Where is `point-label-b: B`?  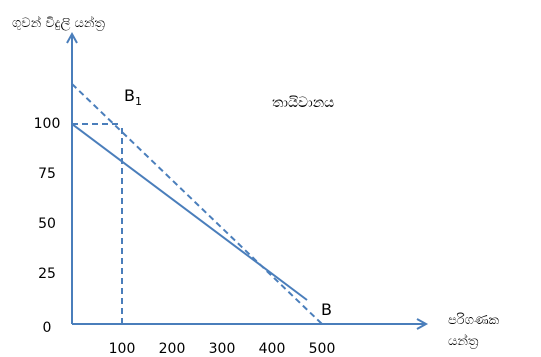 point-label-b: B is located at coordinates (326, 310).